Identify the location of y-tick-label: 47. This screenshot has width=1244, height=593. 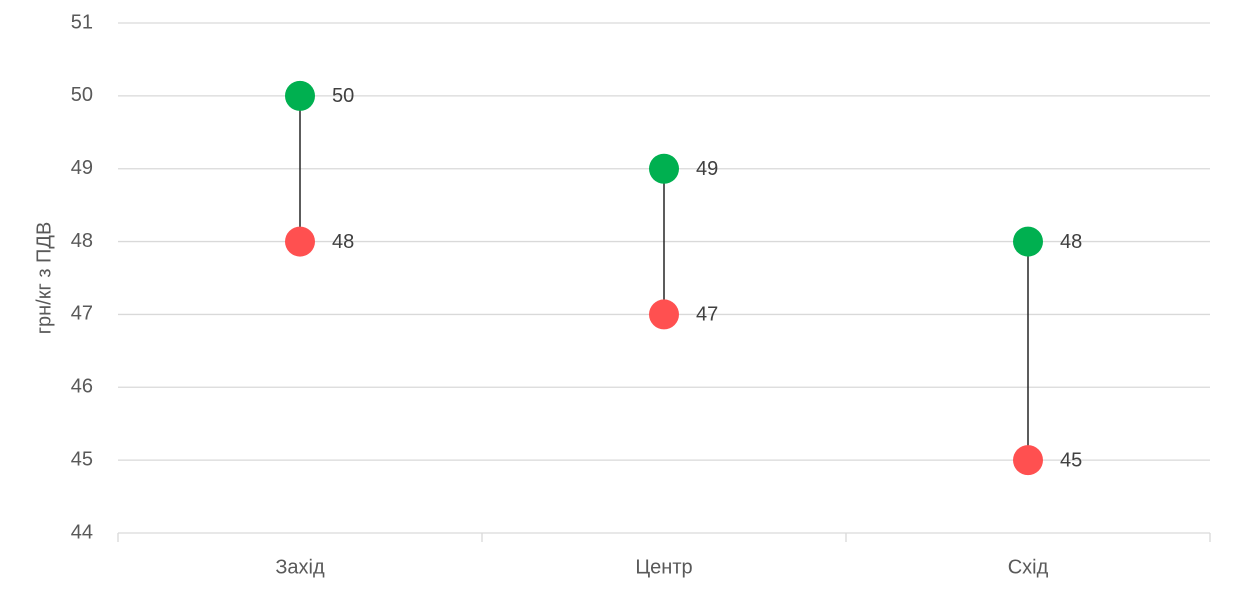
(82, 314).